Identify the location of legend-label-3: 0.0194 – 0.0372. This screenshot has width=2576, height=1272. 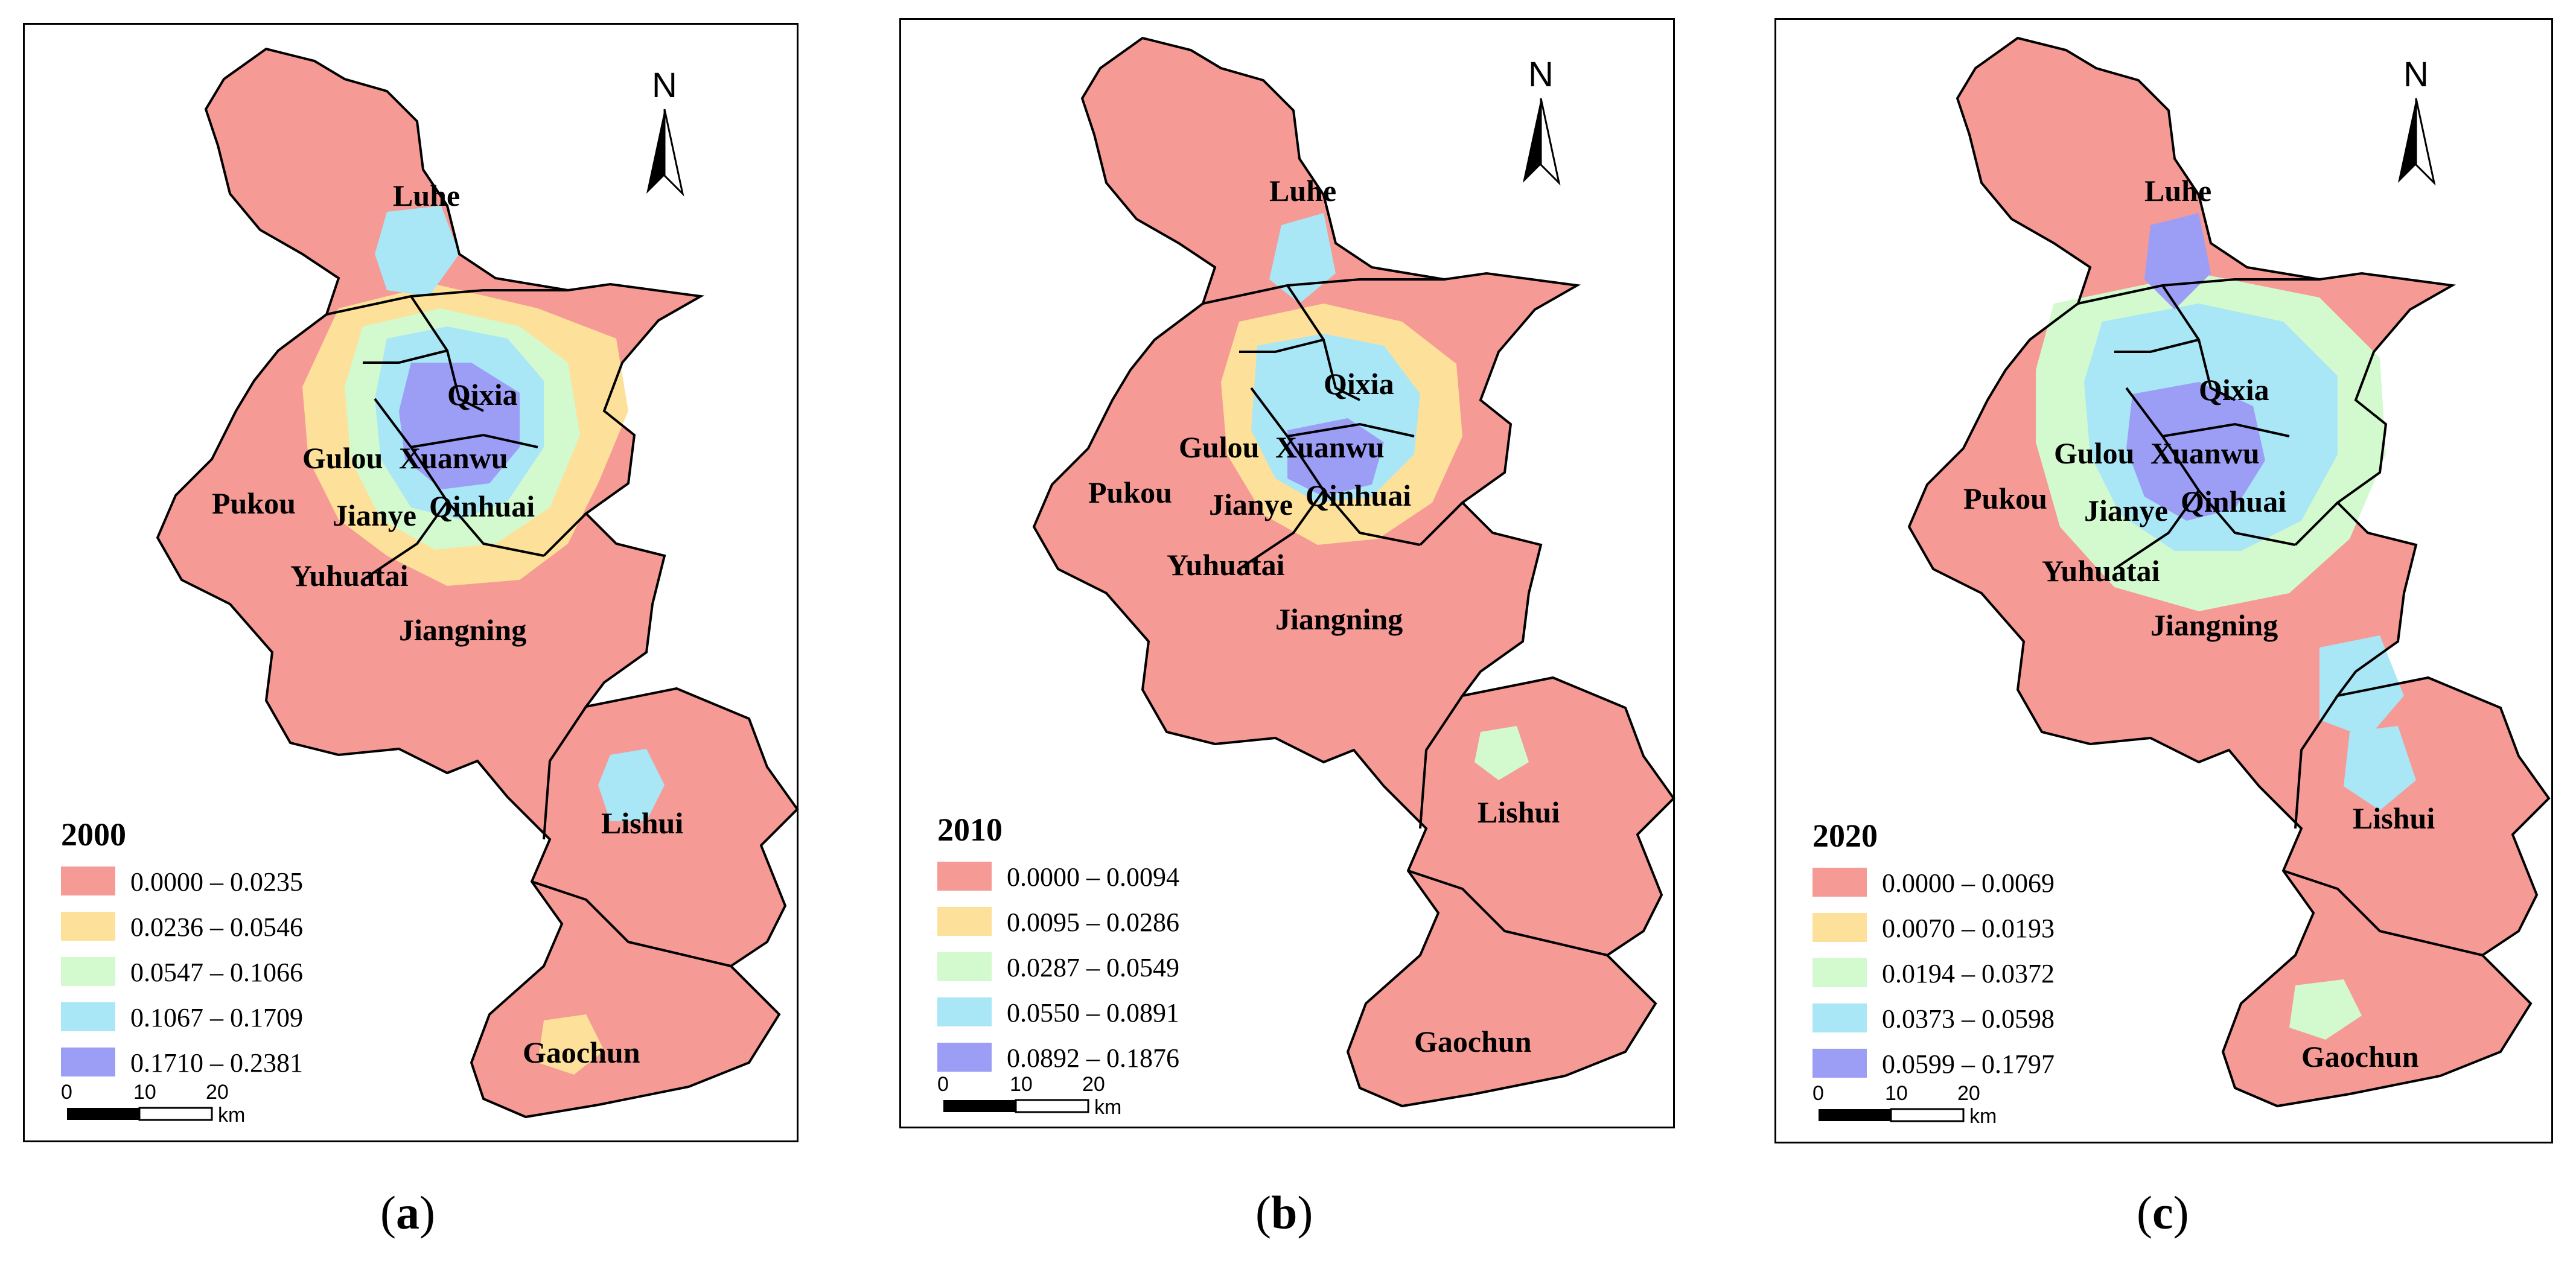
(1968, 973).